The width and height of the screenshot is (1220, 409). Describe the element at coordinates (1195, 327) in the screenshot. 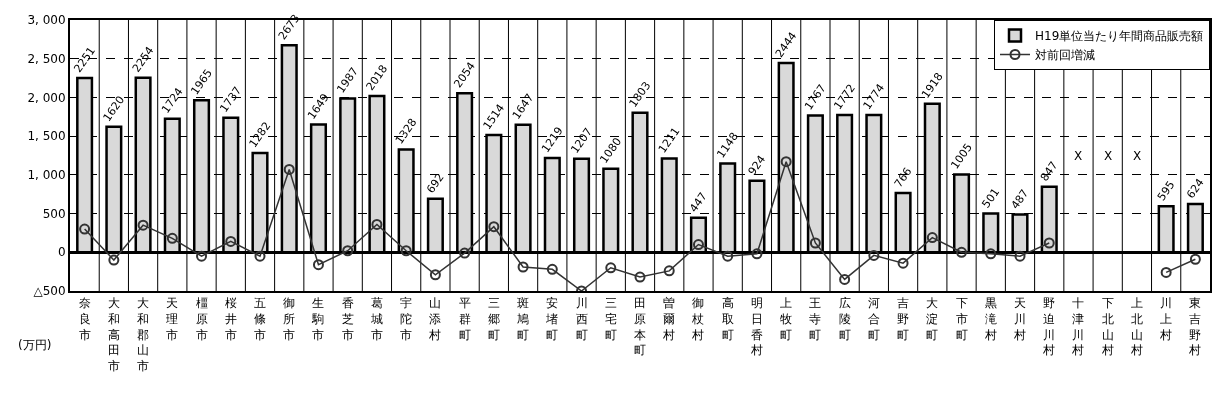

I see `x-tick-label: 東吉野村` at that location.